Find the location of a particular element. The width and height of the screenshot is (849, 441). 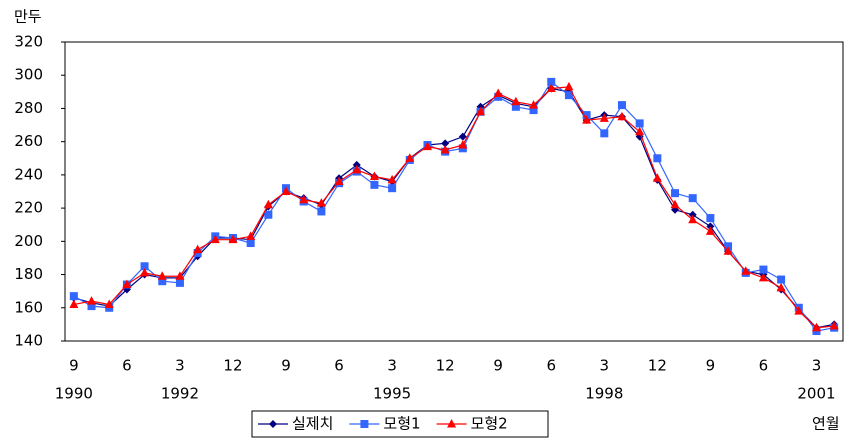

legend-label: 실제치 is located at coordinates (312, 424).